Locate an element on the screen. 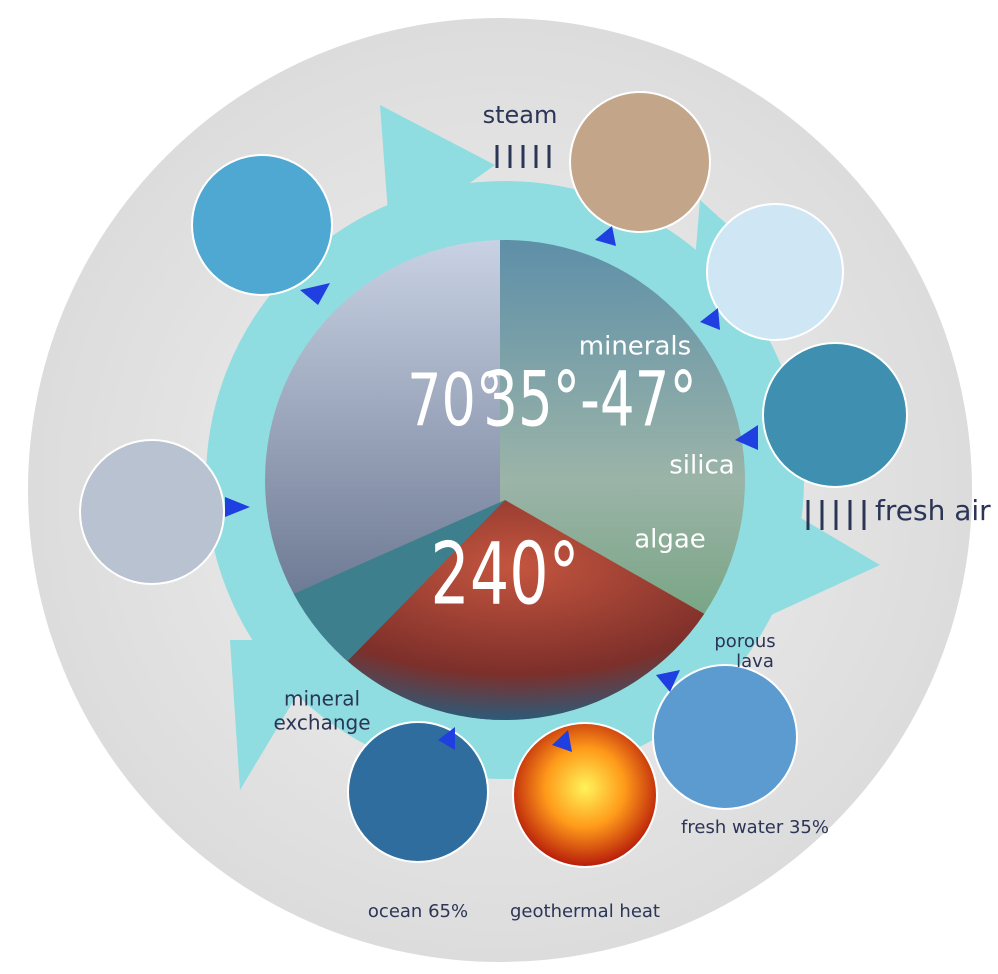  label-temp-bottom: 240° is located at coordinates (504, 573).